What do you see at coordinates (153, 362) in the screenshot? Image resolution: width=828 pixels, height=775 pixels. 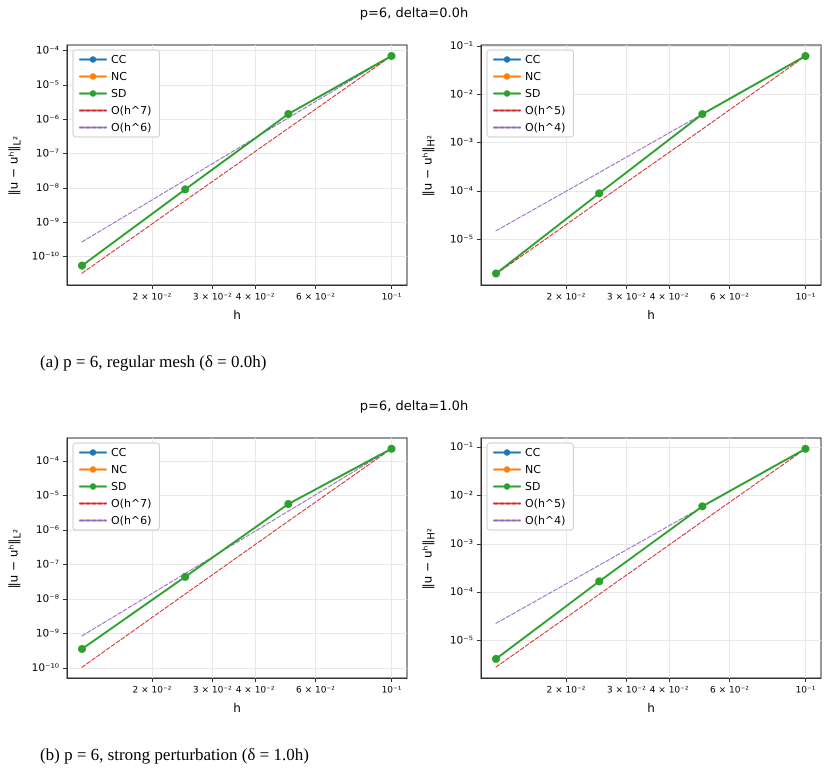 I see `text: (a) p = 6, regular mesh (δ = 0.0h)` at bounding box center [153, 362].